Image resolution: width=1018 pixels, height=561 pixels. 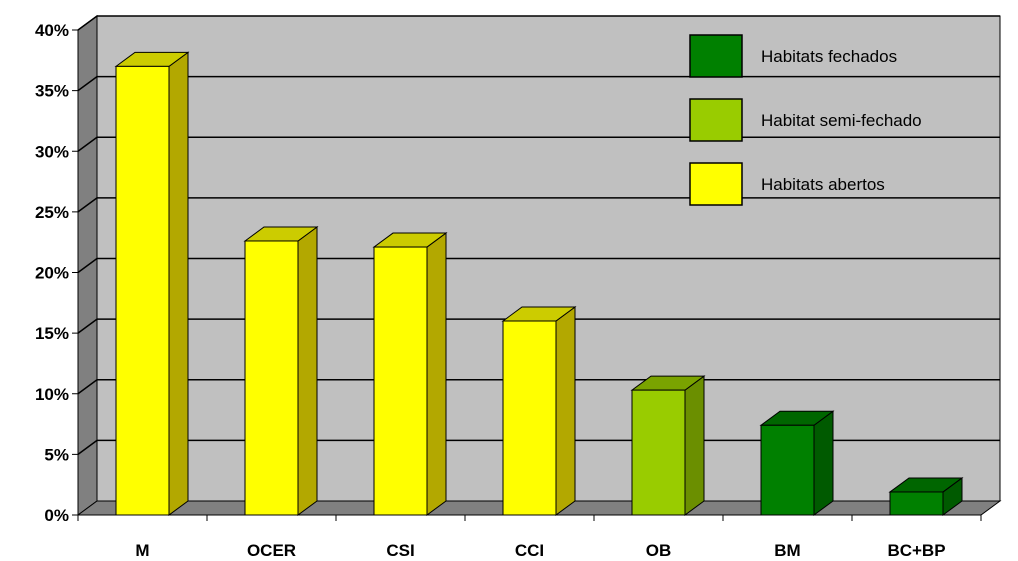 What do you see at coordinates (52, 30) in the screenshot?
I see `y-tick-label: 40%` at bounding box center [52, 30].